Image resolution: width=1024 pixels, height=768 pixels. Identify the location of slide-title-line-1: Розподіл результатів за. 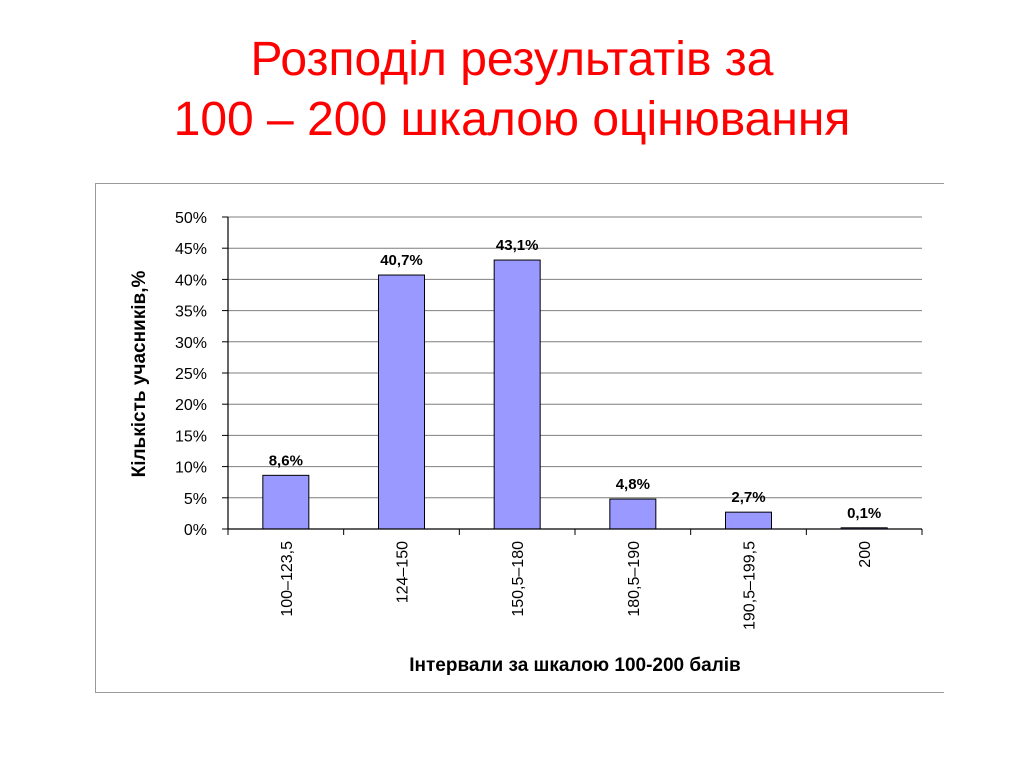
(512, 59).